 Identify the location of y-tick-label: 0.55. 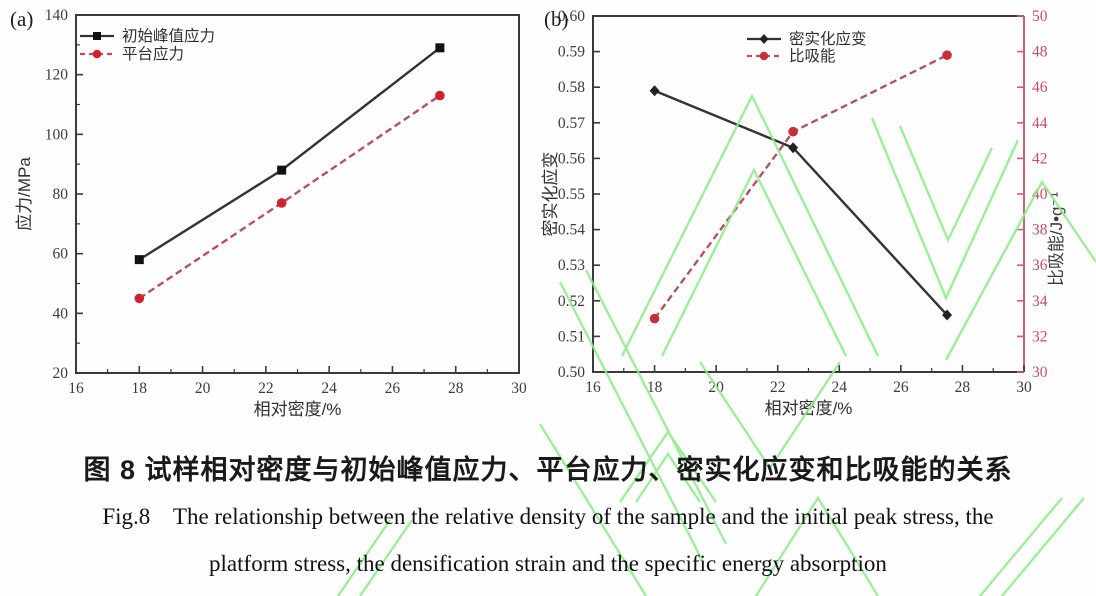
(571, 194).